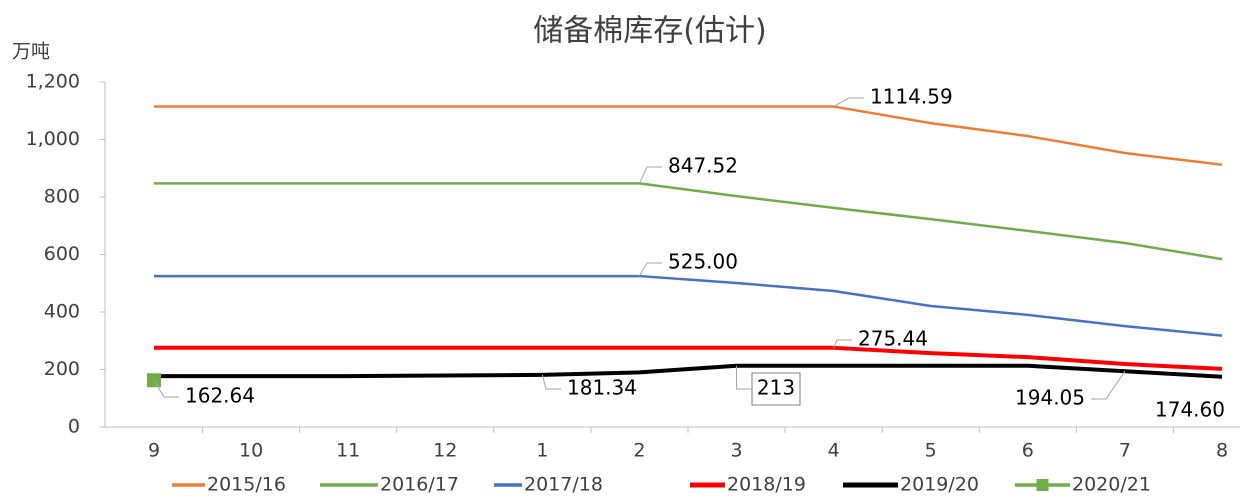 The image size is (1246, 497). Describe the element at coordinates (1028, 451) in the screenshot. I see `x-tick-label: 6` at that location.